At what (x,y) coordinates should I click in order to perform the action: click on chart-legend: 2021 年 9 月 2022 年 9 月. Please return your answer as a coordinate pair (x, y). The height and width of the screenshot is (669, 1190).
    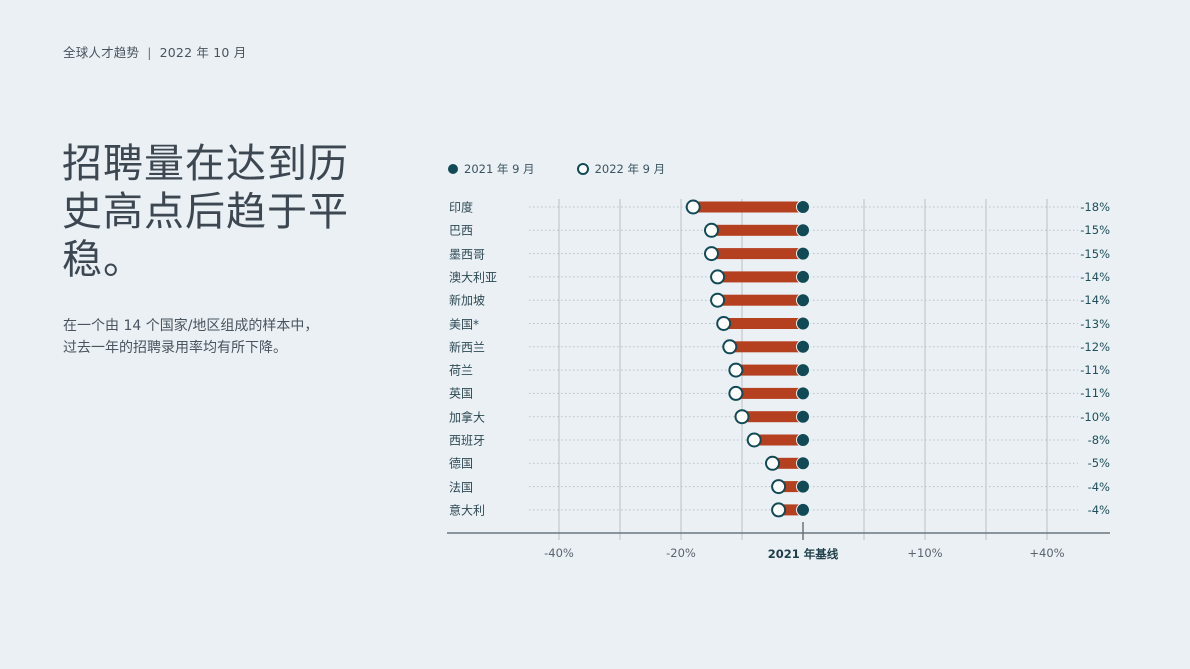
    Looking at the image, I should click on (577, 169).